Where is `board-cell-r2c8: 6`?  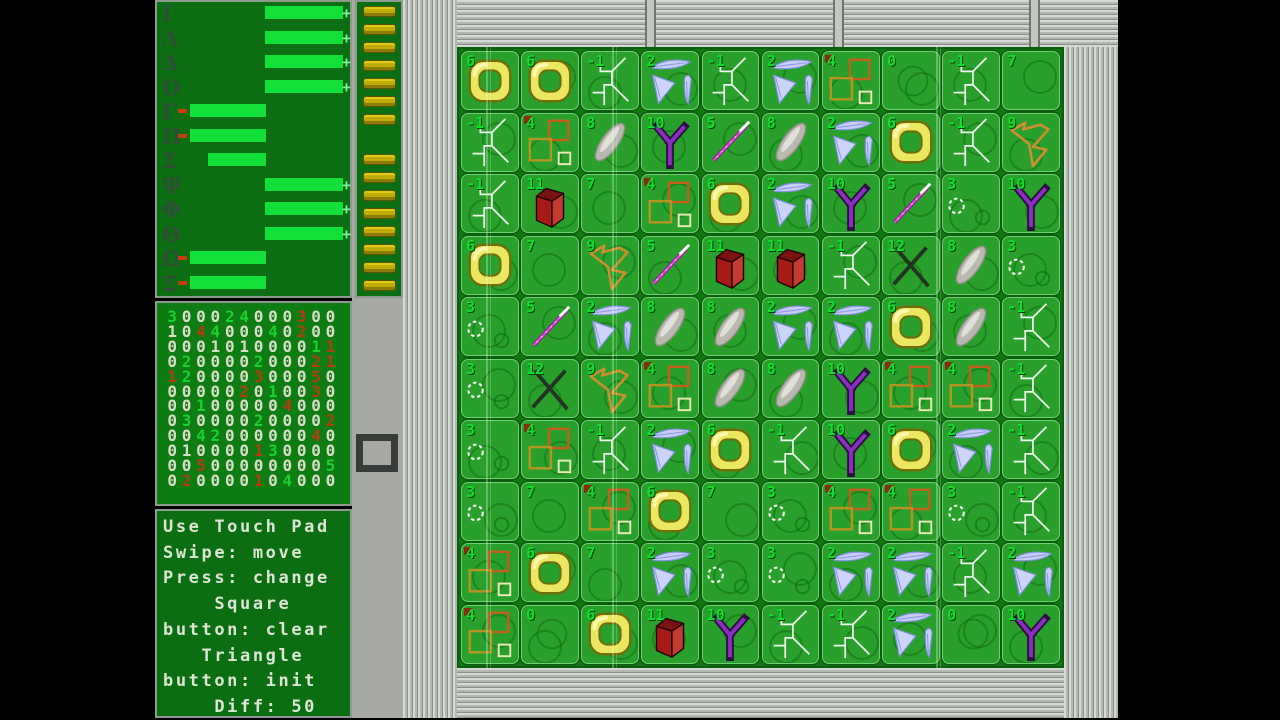 board-cell-r2c8: 6 is located at coordinates (910, 142).